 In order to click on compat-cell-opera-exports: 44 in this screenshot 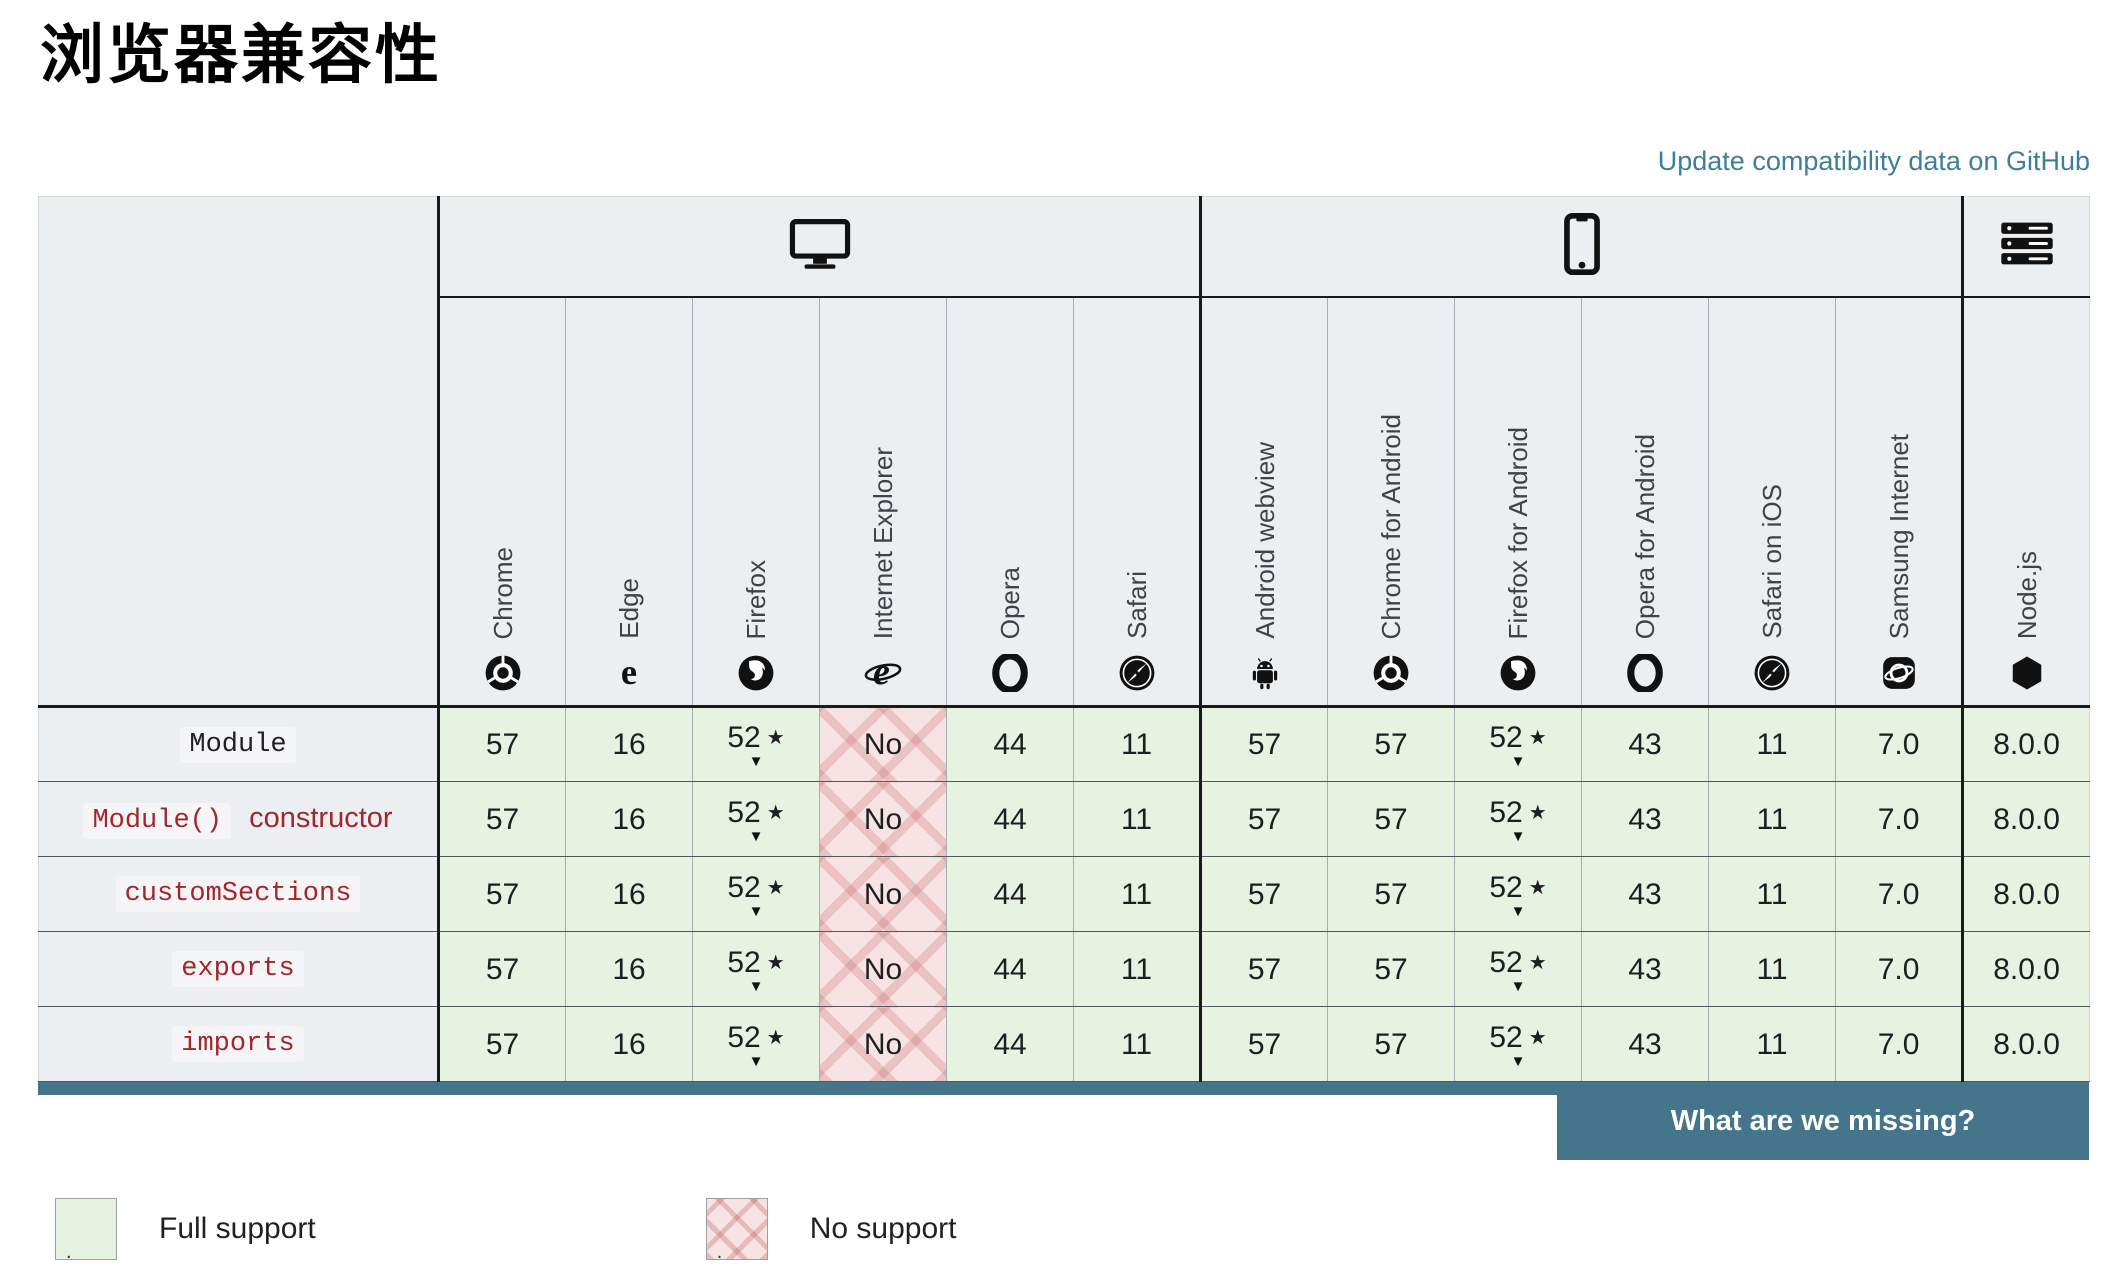, I will do `click(1010, 969)`.